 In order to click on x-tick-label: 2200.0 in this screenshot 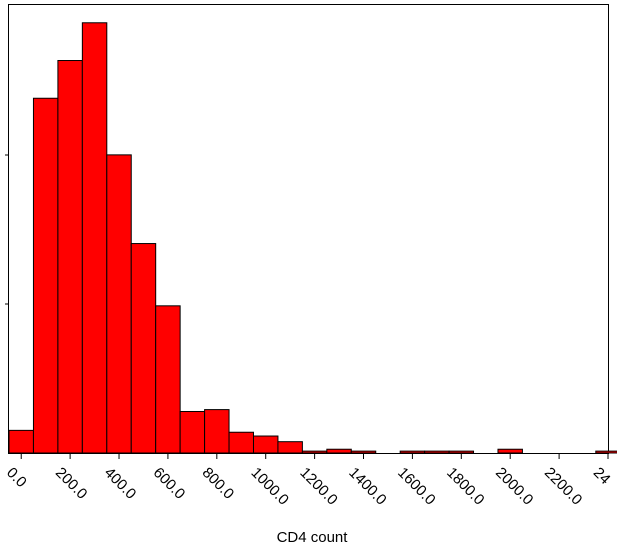, I will do `click(563, 486)`.